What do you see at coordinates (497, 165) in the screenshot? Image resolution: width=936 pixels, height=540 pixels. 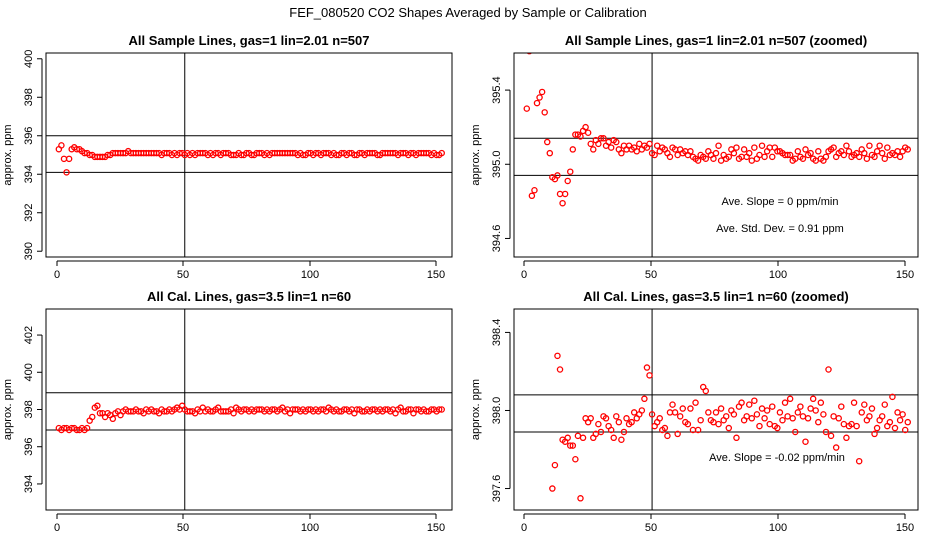 I see `y-tick-label: 395.0` at bounding box center [497, 165].